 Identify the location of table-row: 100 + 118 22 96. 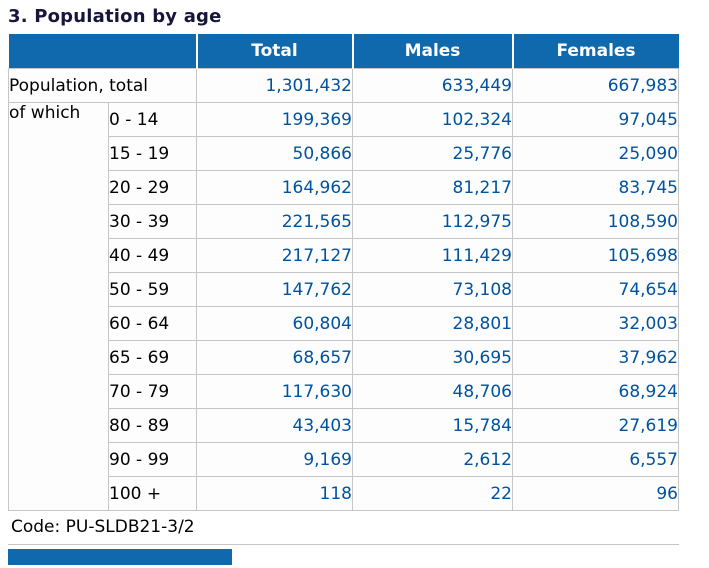
(344, 493).